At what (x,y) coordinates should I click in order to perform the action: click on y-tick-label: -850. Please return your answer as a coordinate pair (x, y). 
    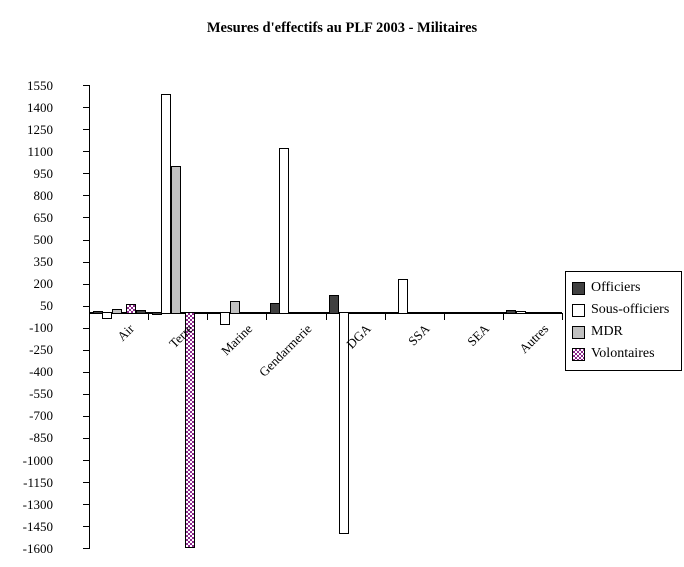
    Looking at the image, I should click on (41, 437).